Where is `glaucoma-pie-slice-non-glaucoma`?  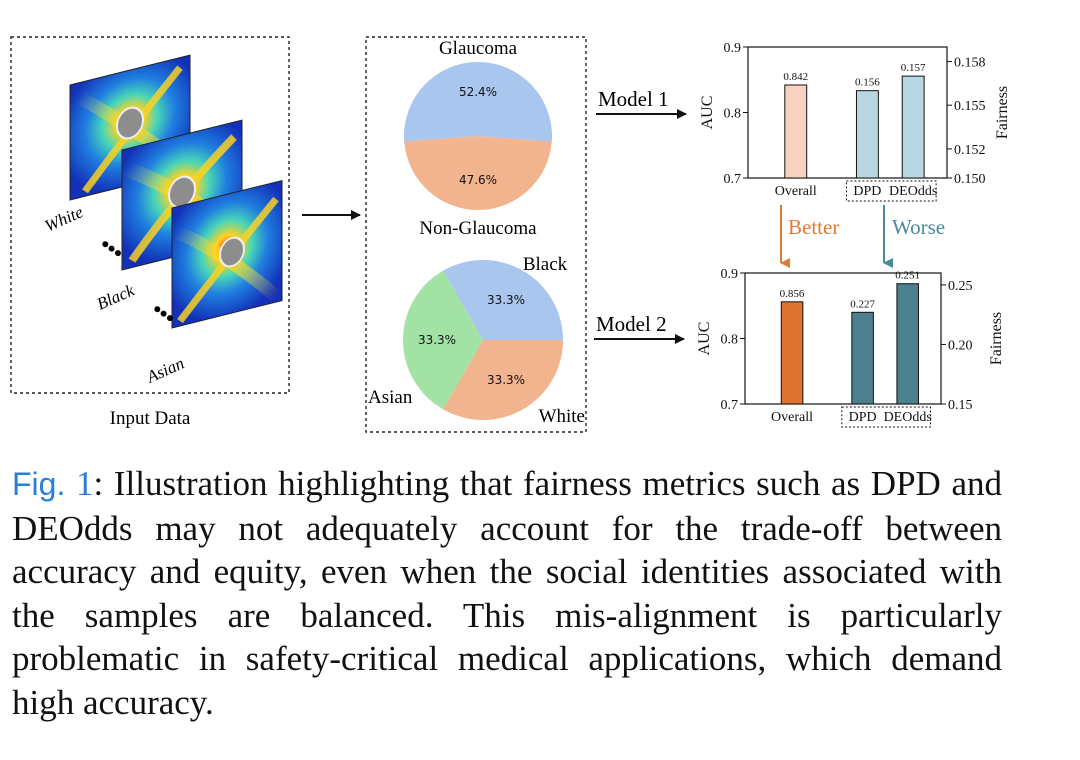
glaucoma-pie-slice-non-glaucoma is located at coordinates (478, 173).